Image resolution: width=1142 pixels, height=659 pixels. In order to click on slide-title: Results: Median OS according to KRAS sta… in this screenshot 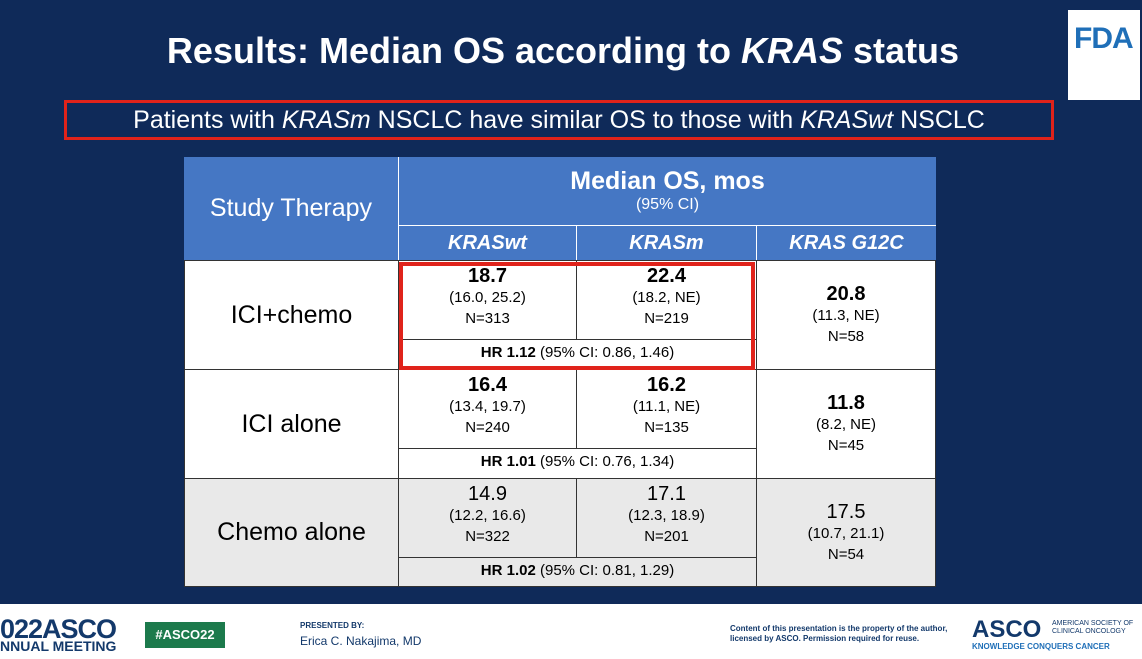, I will do `click(563, 50)`.